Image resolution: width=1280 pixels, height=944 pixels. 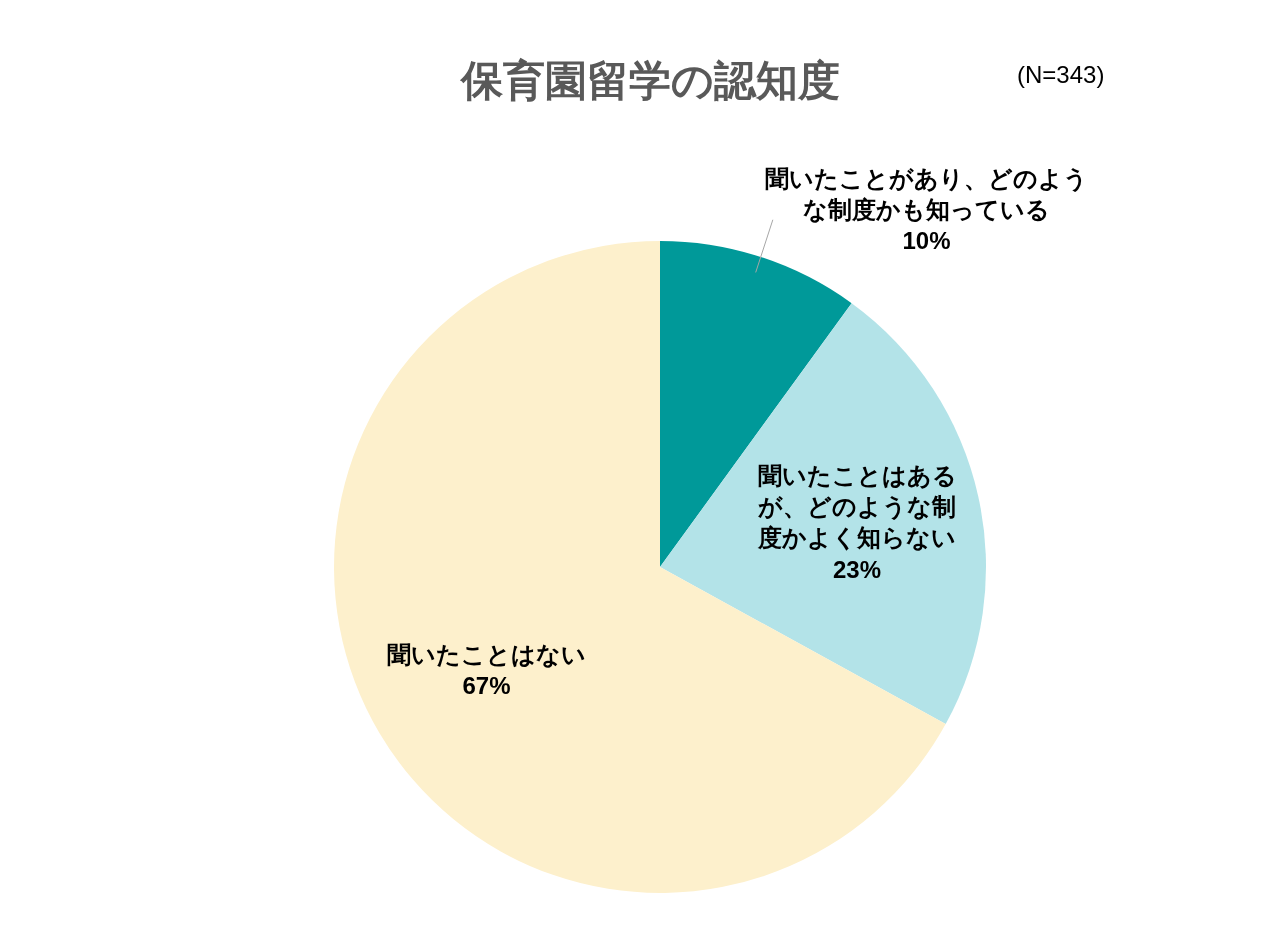 What do you see at coordinates (926, 194) in the screenshot?
I see `slice-label: 聞いたことがあり、どのような制度かも知っている` at bounding box center [926, 194].